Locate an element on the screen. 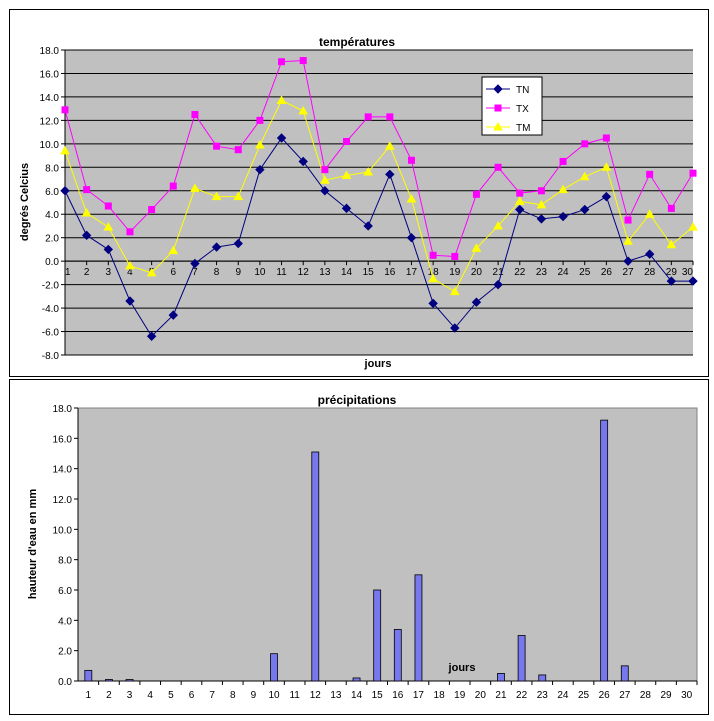  y-tick-label: 8.0 is located at coordinates (52, 168).